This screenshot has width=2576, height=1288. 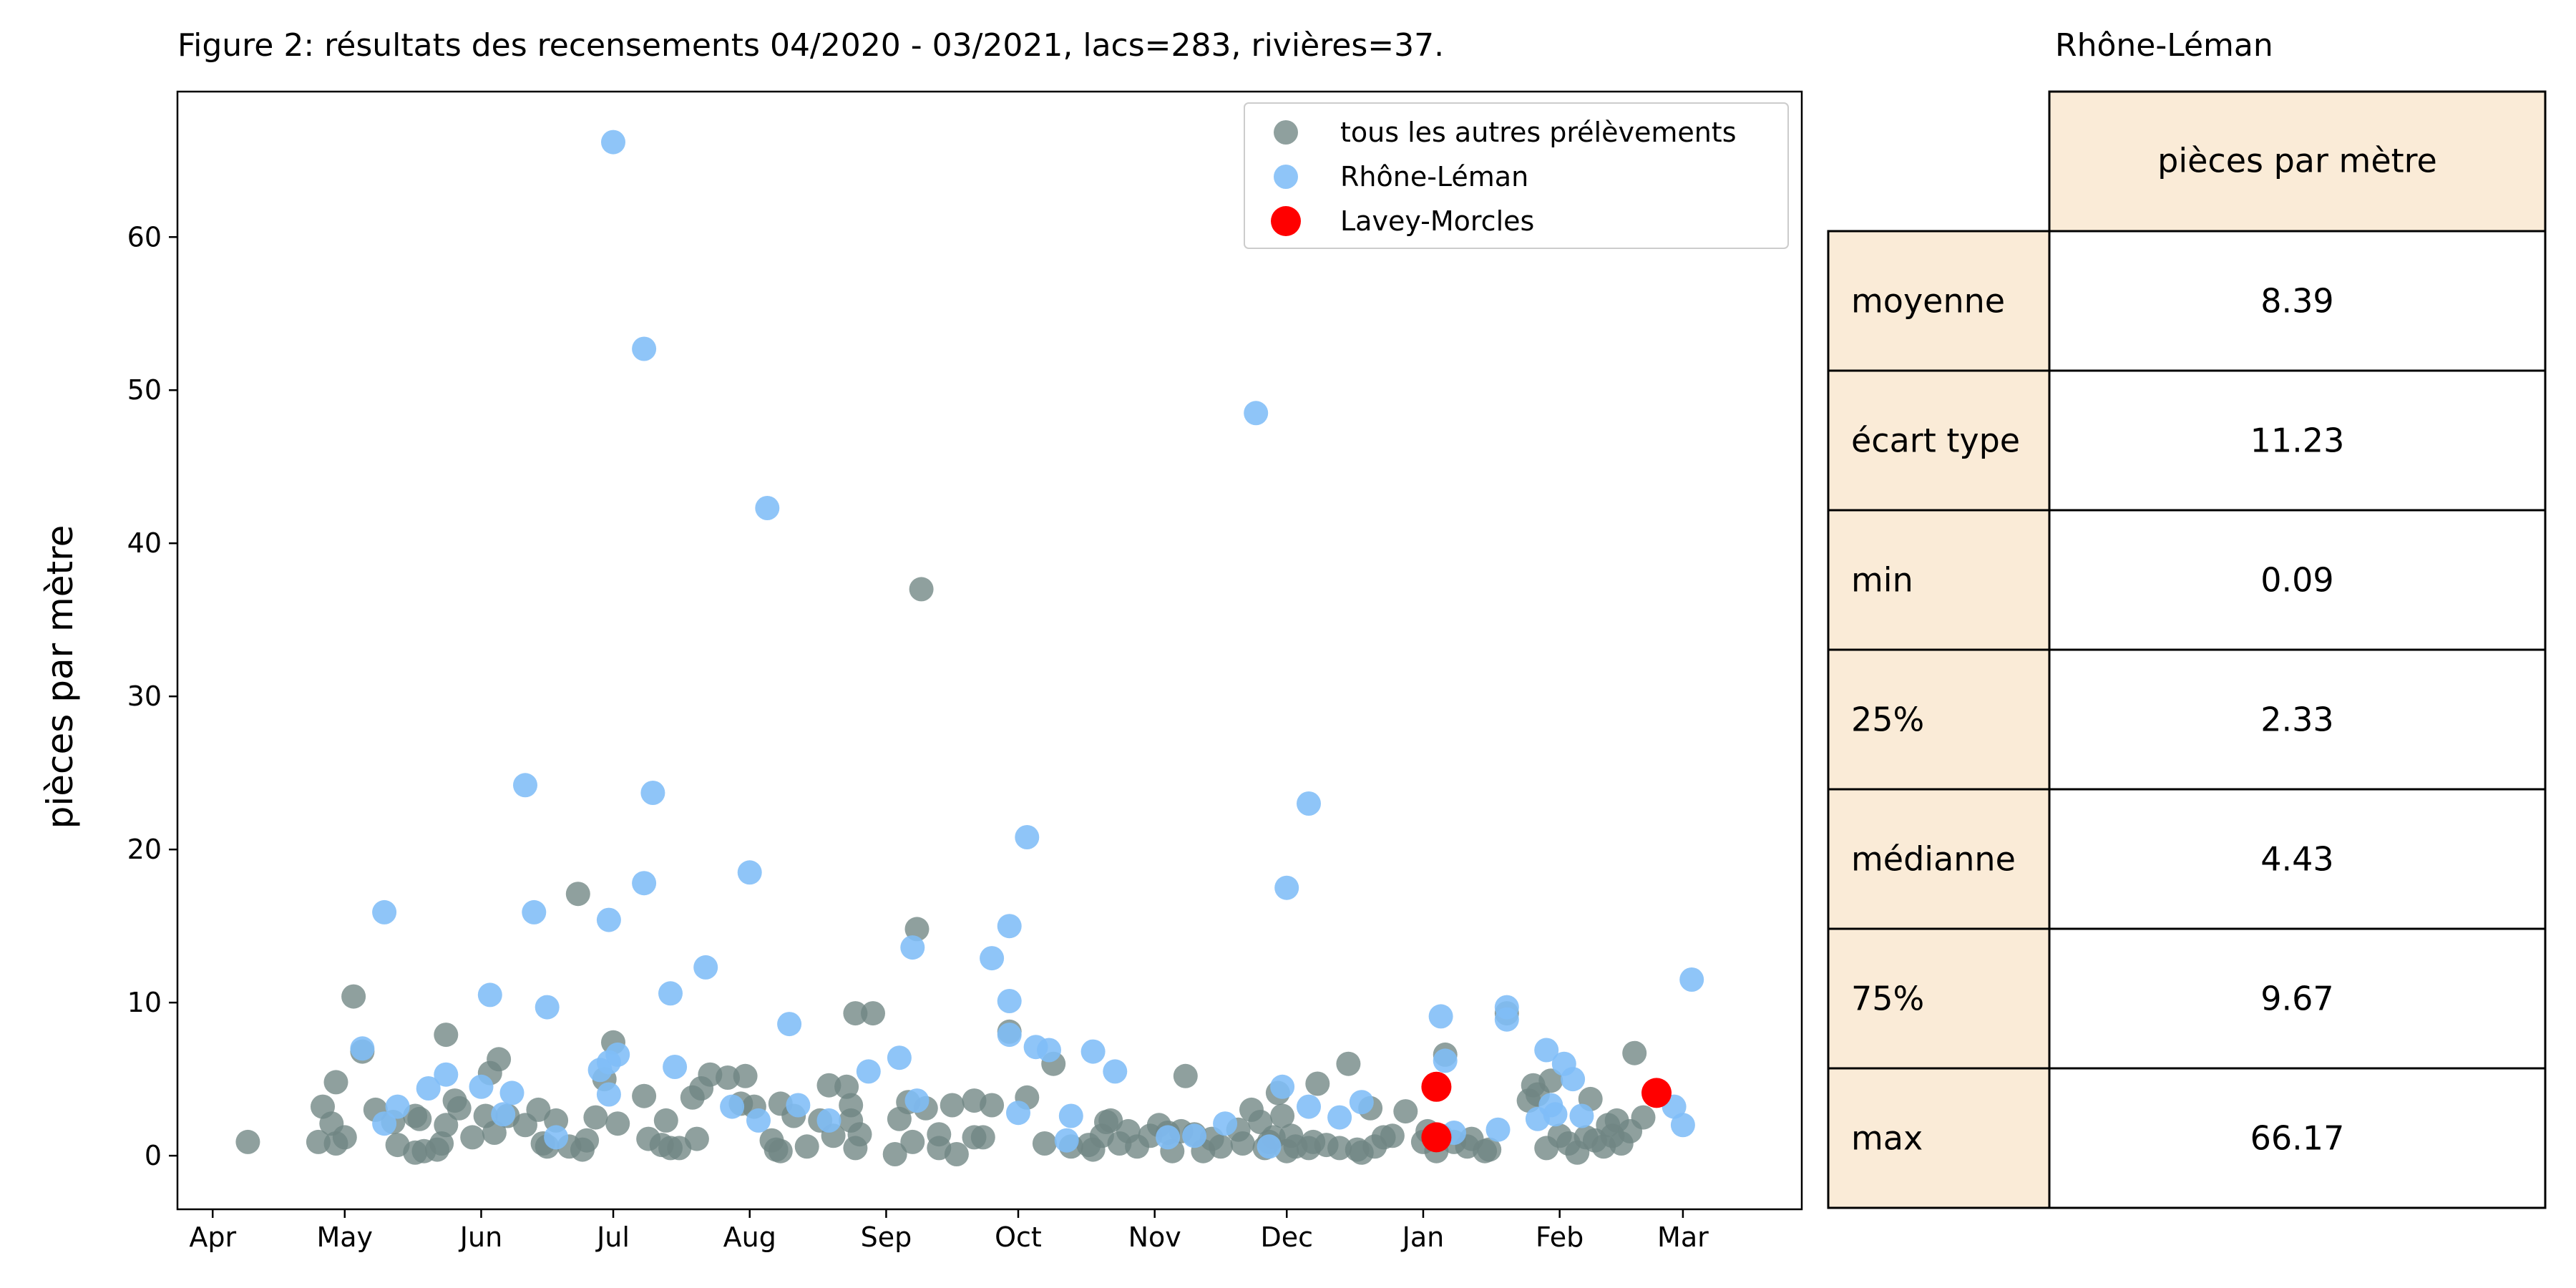 What do you see at coordinates (886, 1237) in the screenshot?
I see `x-tick-label: Sep` at bounding box center [886, 1237].